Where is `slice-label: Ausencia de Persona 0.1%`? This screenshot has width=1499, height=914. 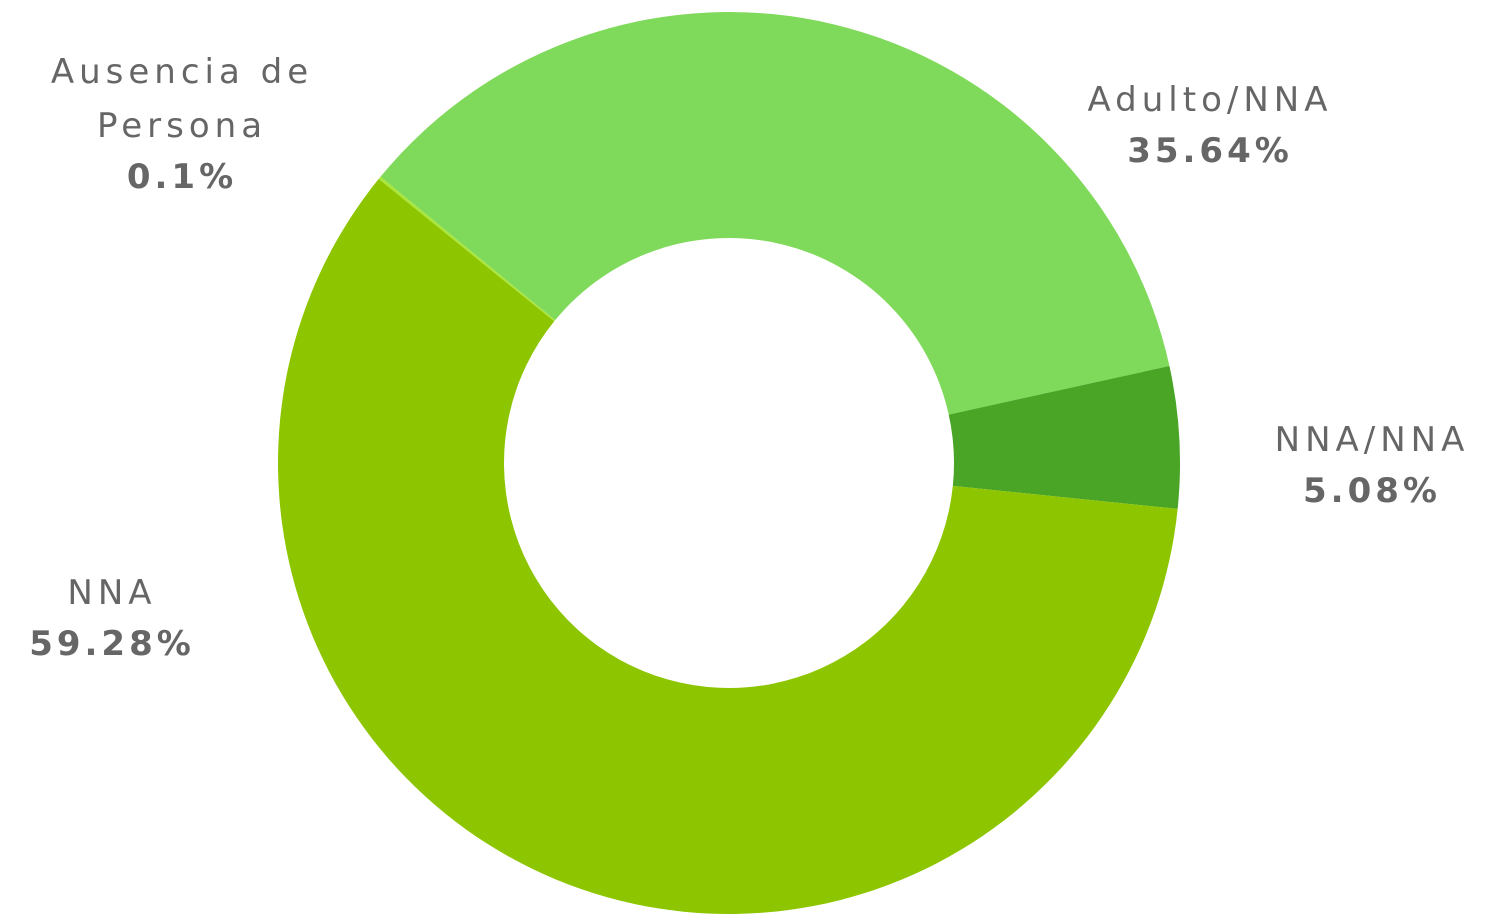
slice-label: Ausencia de Persona 0.1% is located at coordinates (182, 123).